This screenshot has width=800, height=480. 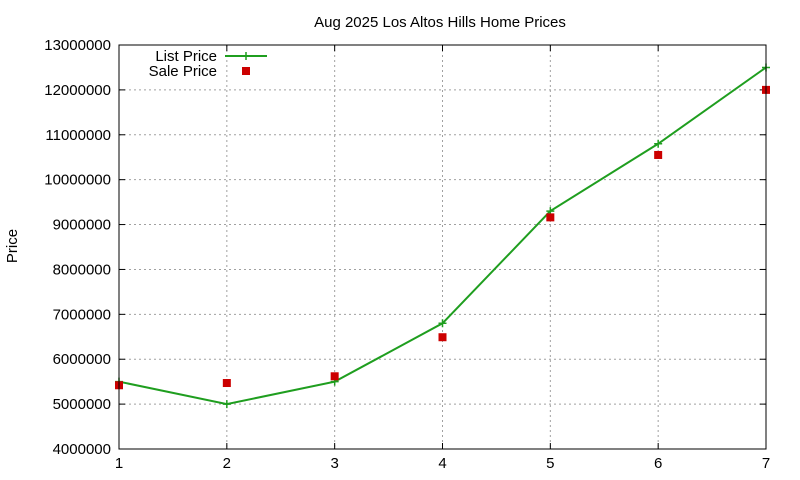 What do you see at coordinates (442, 463) in the screenshot?
I see `x-tick-label: 4` at bounding box center [442, 463].